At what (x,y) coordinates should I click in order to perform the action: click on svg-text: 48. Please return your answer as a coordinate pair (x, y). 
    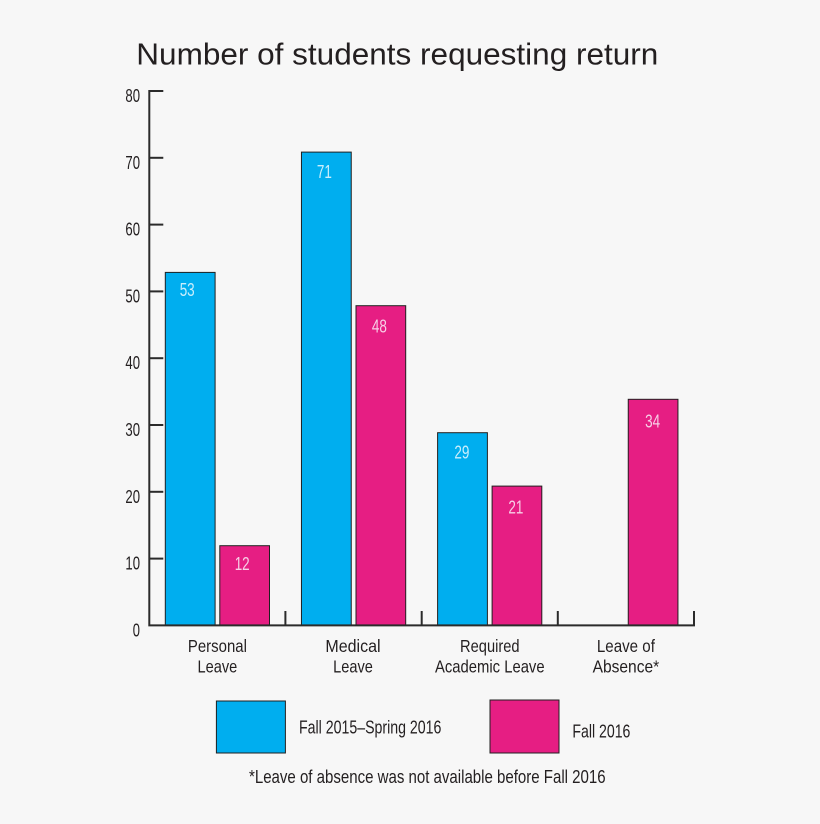
    Looking at the image, I should click on (379, 326).